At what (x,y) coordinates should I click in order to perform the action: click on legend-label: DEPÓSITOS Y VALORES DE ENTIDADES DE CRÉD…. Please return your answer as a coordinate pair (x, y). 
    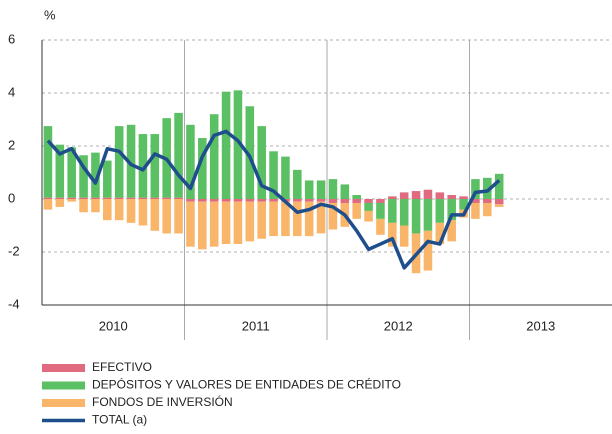
    Looking at the image, I should click on (246, 384).